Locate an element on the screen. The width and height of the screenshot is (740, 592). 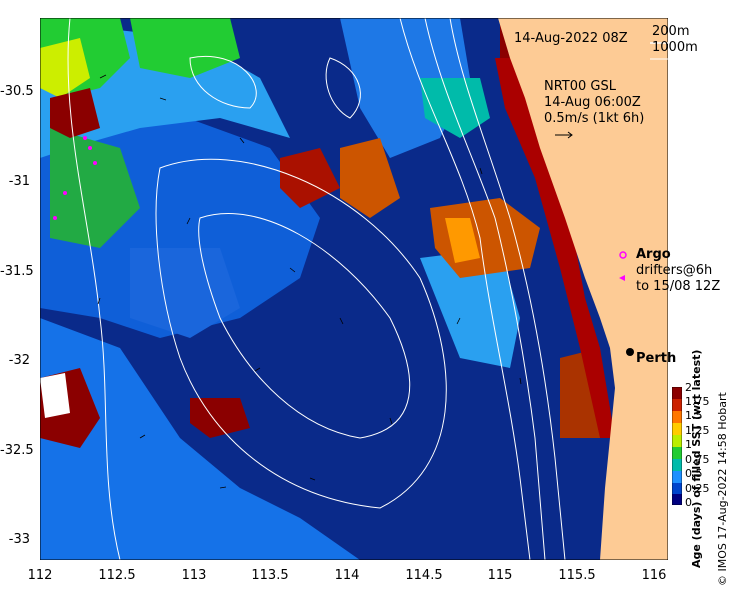
colorbar is located at coordinates (677, 446).